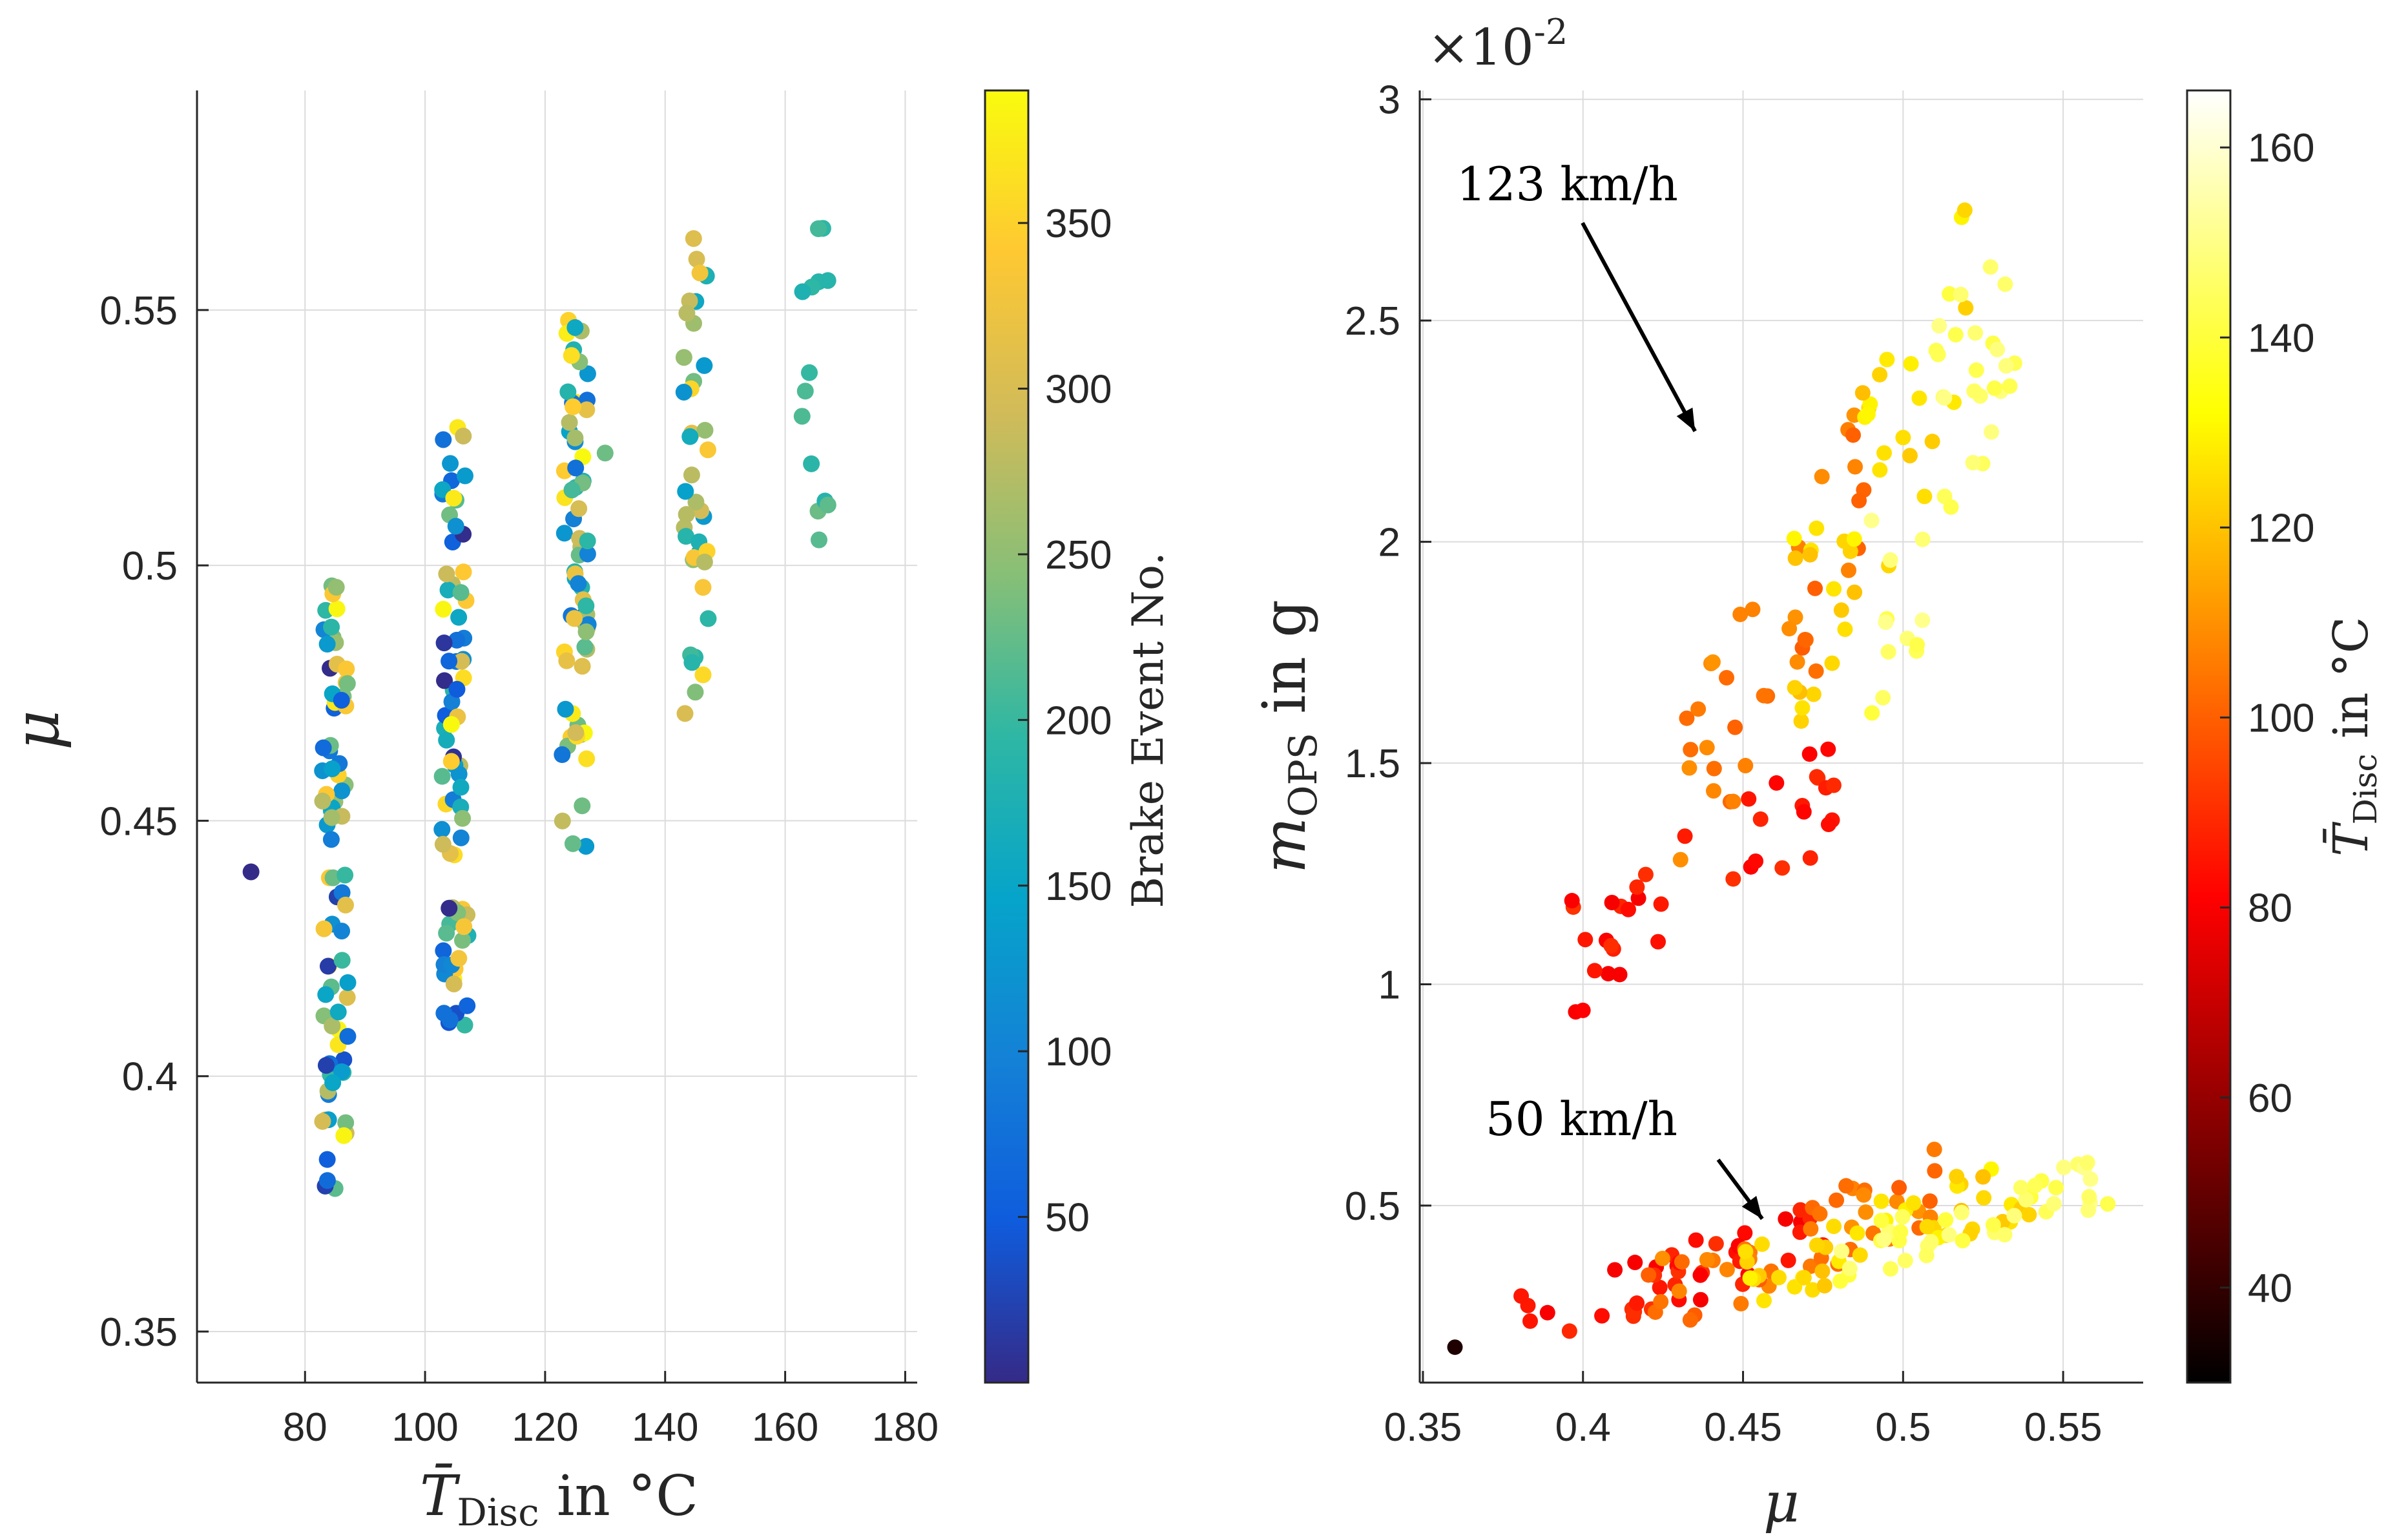 This screenshot has height=1537, width=2408. What do you see at coordinates (545, 1427) in the screenshot?
I see `left-x-tick-label: 120` at bounding box center [545, 1427].